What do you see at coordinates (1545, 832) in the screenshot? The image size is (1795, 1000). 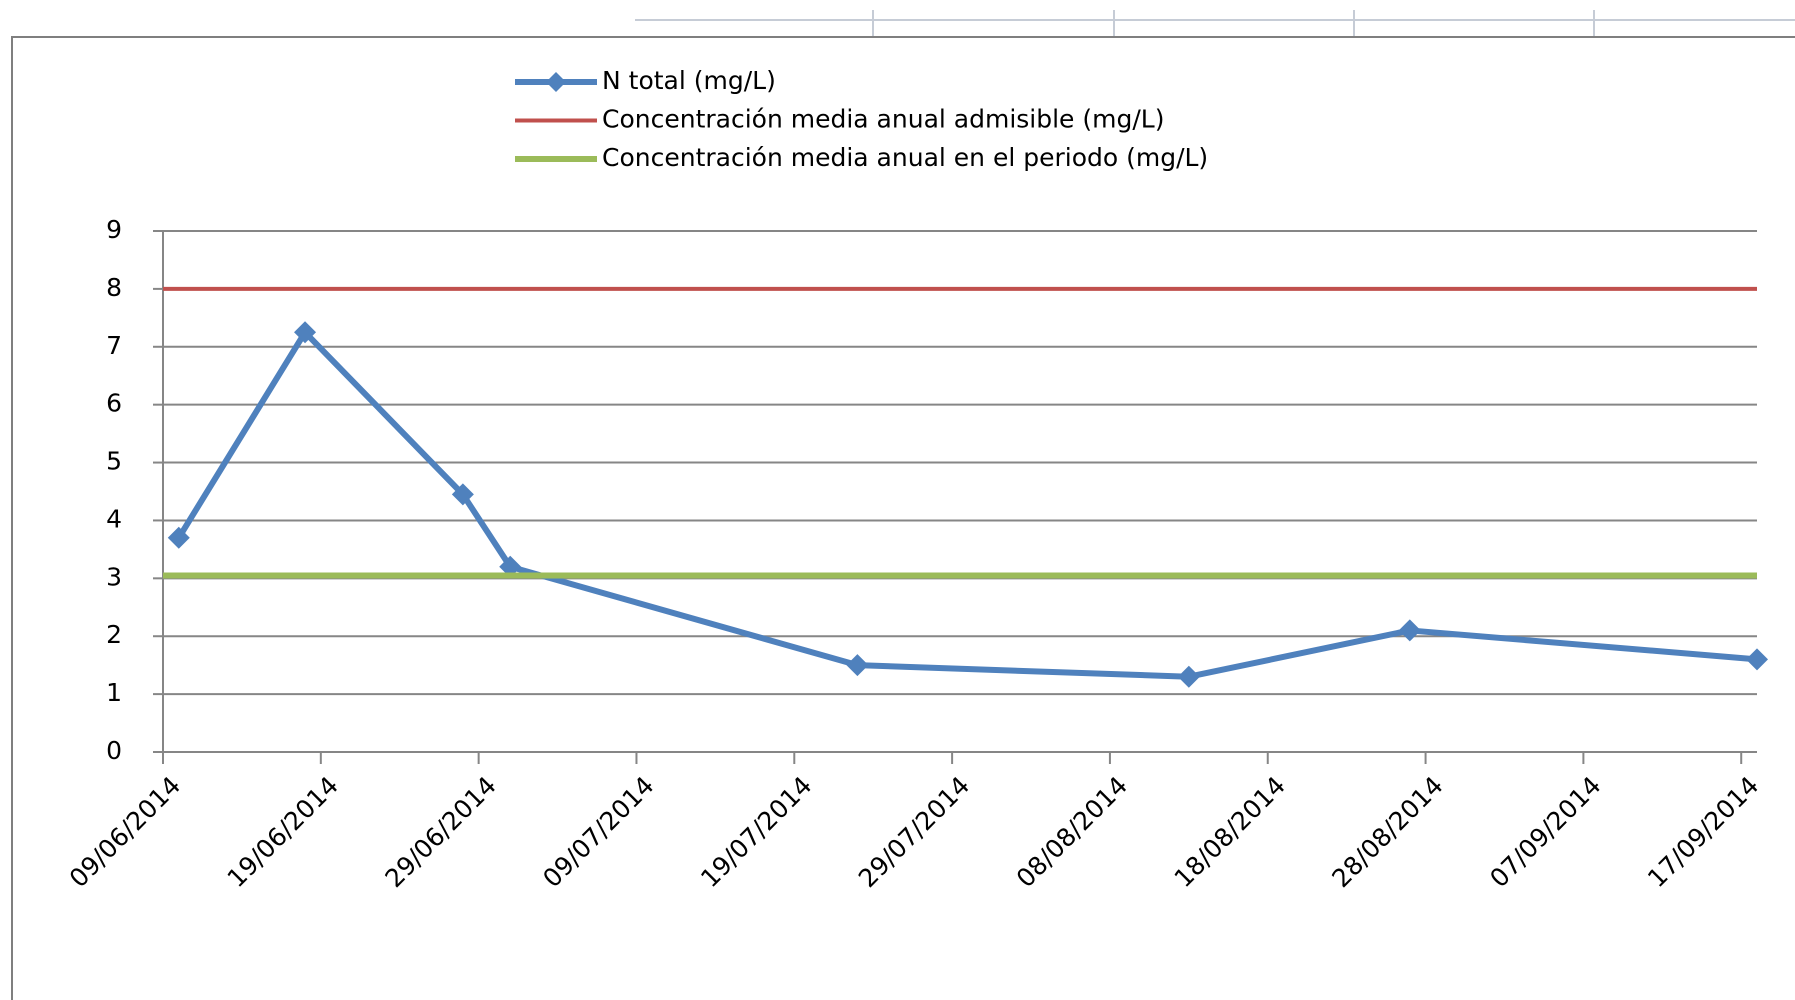 I see `x-tick-label: 07/09/2014` at bounding box center [1545, 832].